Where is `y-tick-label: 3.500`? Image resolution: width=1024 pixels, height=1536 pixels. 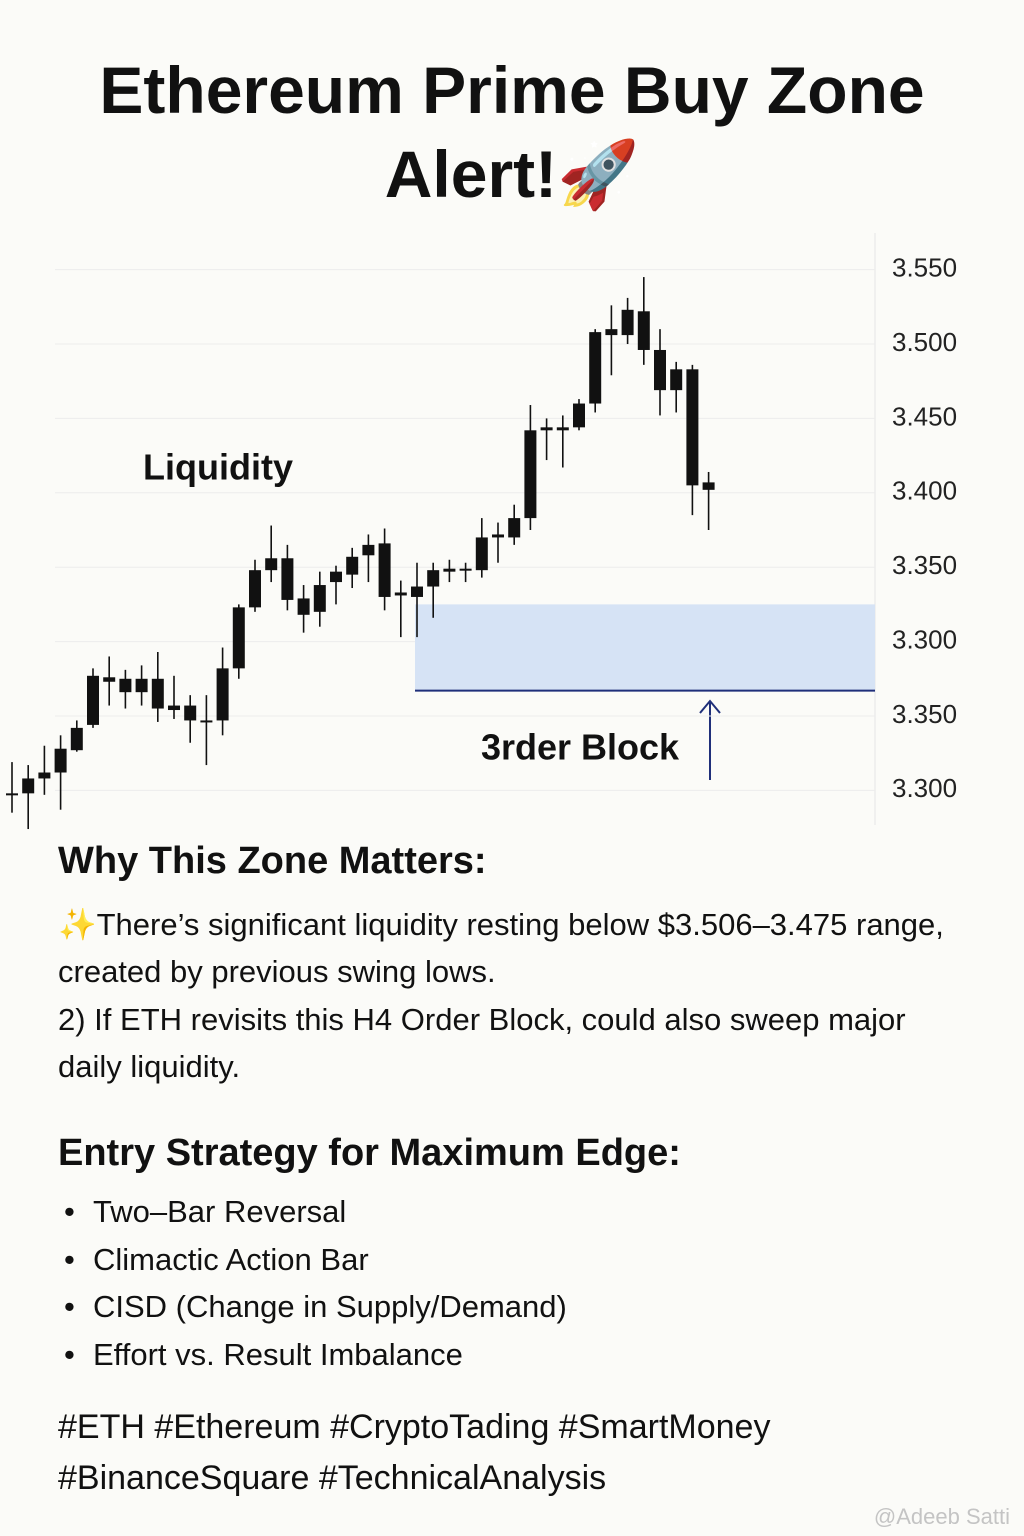 y-tick-label: 3.500 is located at coordinates (924, 342).